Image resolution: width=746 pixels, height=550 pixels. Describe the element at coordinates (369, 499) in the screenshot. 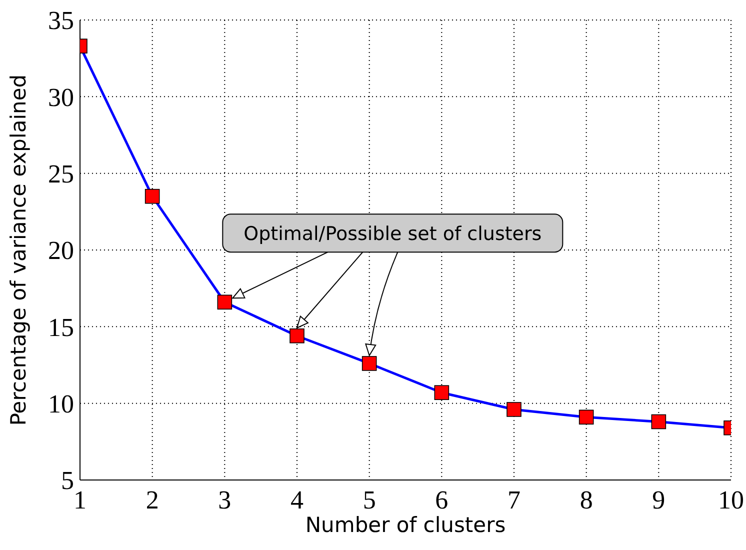

I see `x-tick-label: 5` at that location.